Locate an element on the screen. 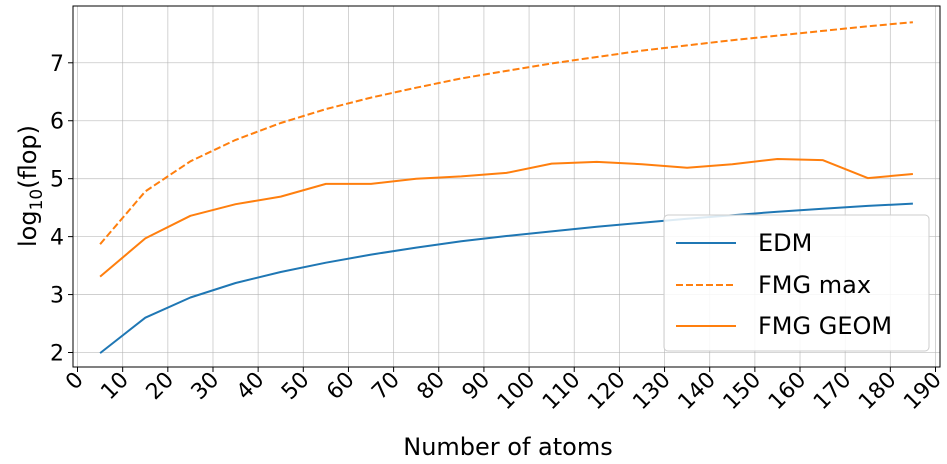 The height and width of the screenshot is (464, 947). x-tick-label: 100 is located at coordinates (516, 391).